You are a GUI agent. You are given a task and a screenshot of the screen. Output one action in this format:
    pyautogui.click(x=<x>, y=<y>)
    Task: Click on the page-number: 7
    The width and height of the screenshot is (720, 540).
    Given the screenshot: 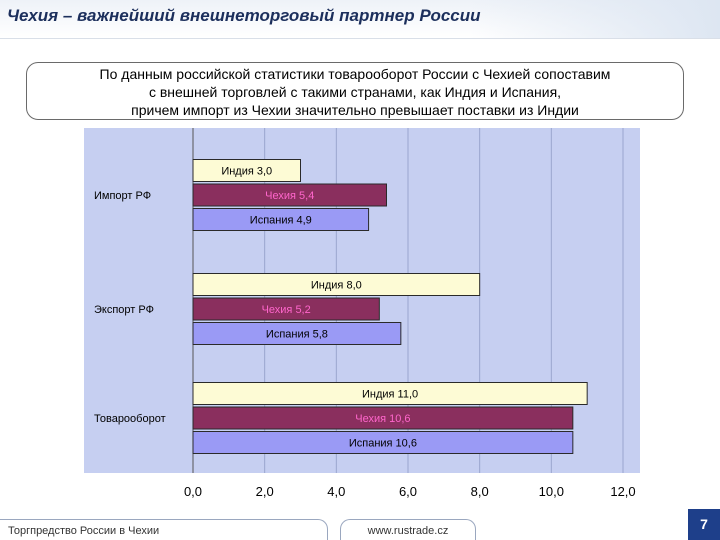 What is the action you would take?
    pyautogui.click(x=704, y=524)
    